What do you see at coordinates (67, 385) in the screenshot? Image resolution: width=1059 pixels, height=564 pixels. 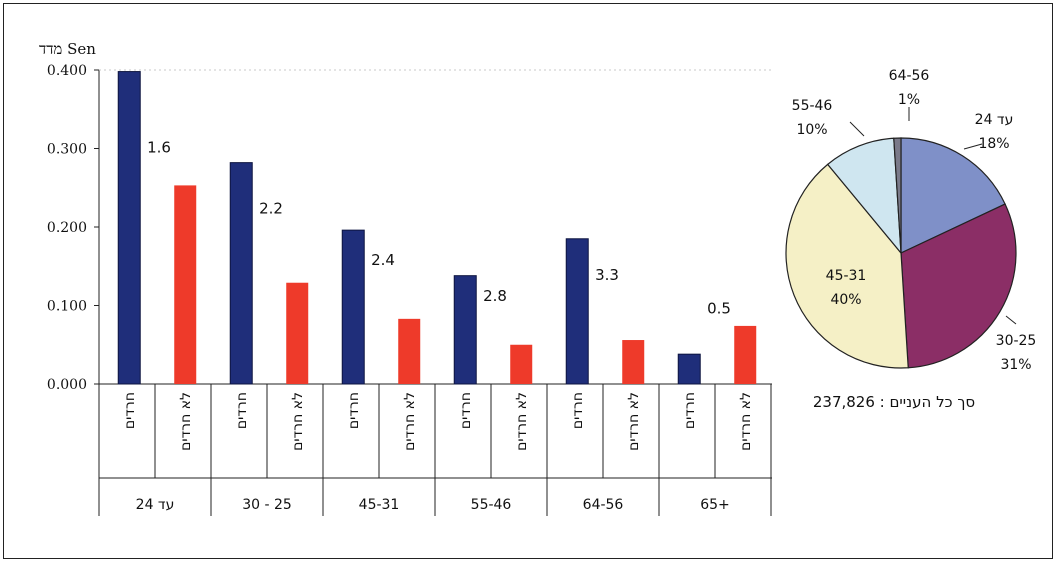 I see `y-tick-label: 0.000` at bounding box center [67, 385].